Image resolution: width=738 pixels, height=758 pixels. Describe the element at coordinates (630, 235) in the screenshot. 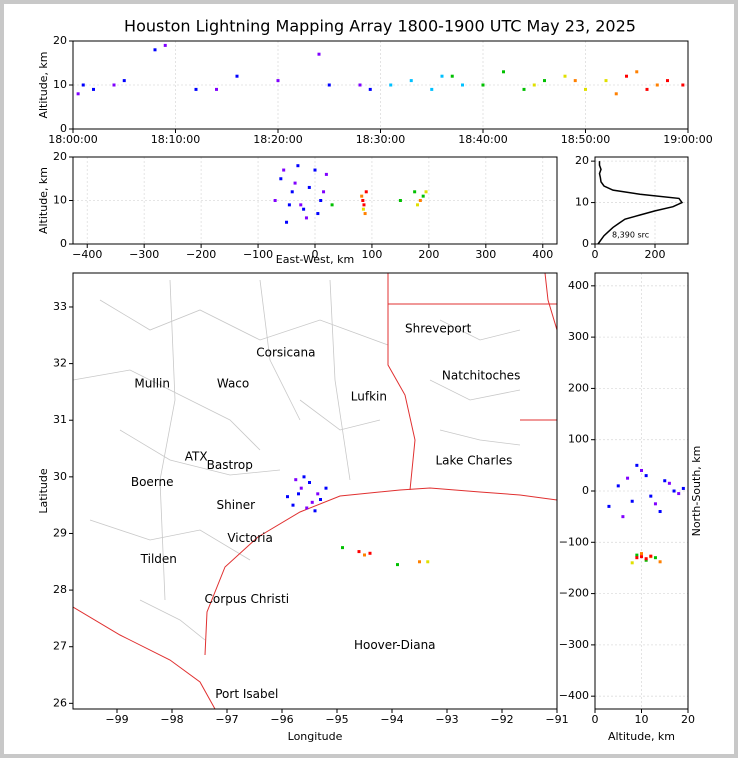

I see `annotation: 8,390 src` at that location.